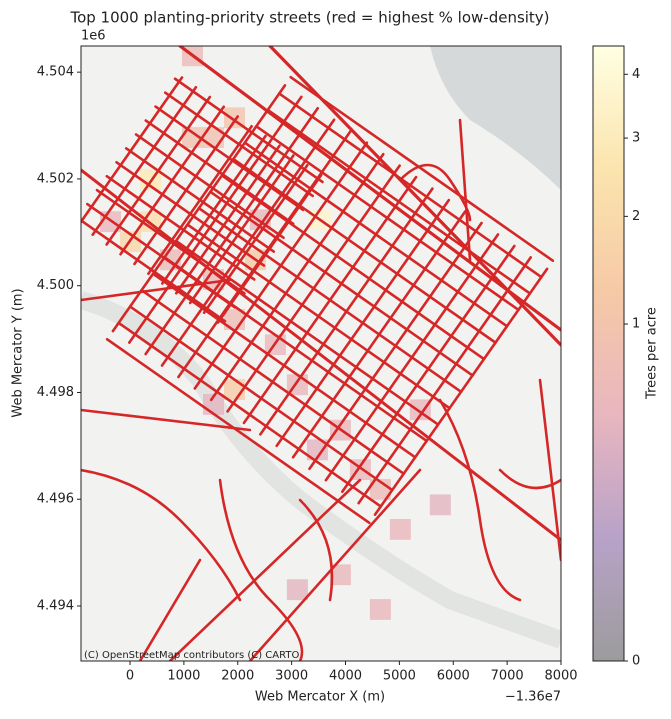 The height and width of the screenshot is (719, 671). What do you see at coordinates (130, 676) in the screenshot?
I see `x-tick-label: 0` at bounding box center [130, 676].